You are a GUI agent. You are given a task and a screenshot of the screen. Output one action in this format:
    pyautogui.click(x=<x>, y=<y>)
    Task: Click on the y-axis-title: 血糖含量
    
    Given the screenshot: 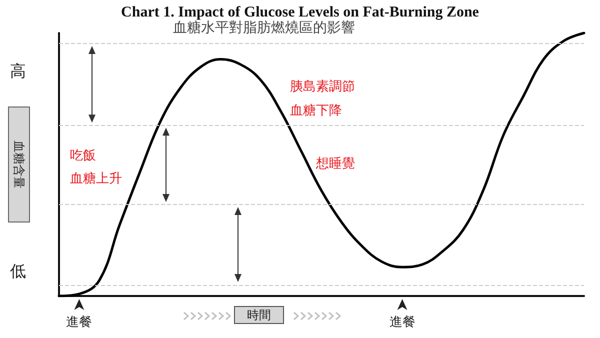 What is the action you would take?
    pyautogui.click(x=19, y=164)
    